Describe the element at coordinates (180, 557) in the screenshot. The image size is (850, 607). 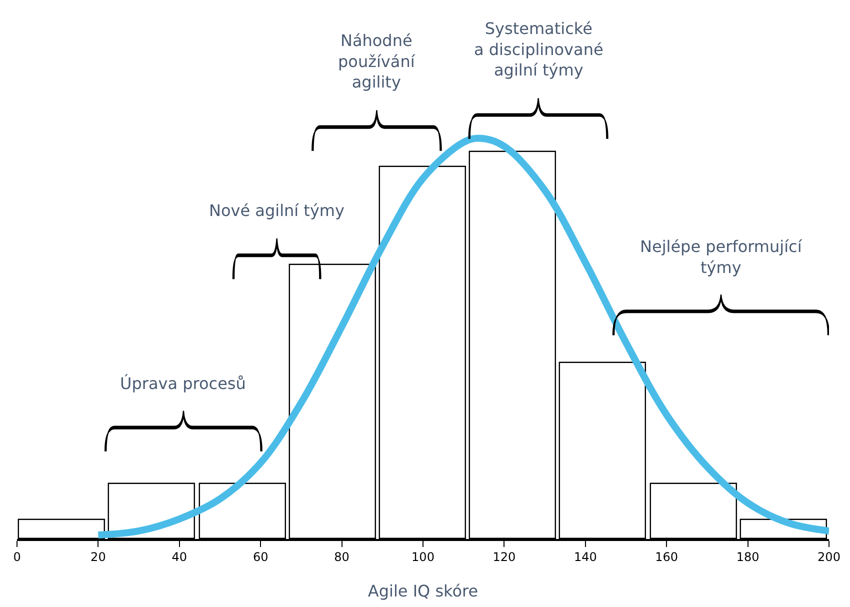
I see `x-tick-label: 40` at that location.